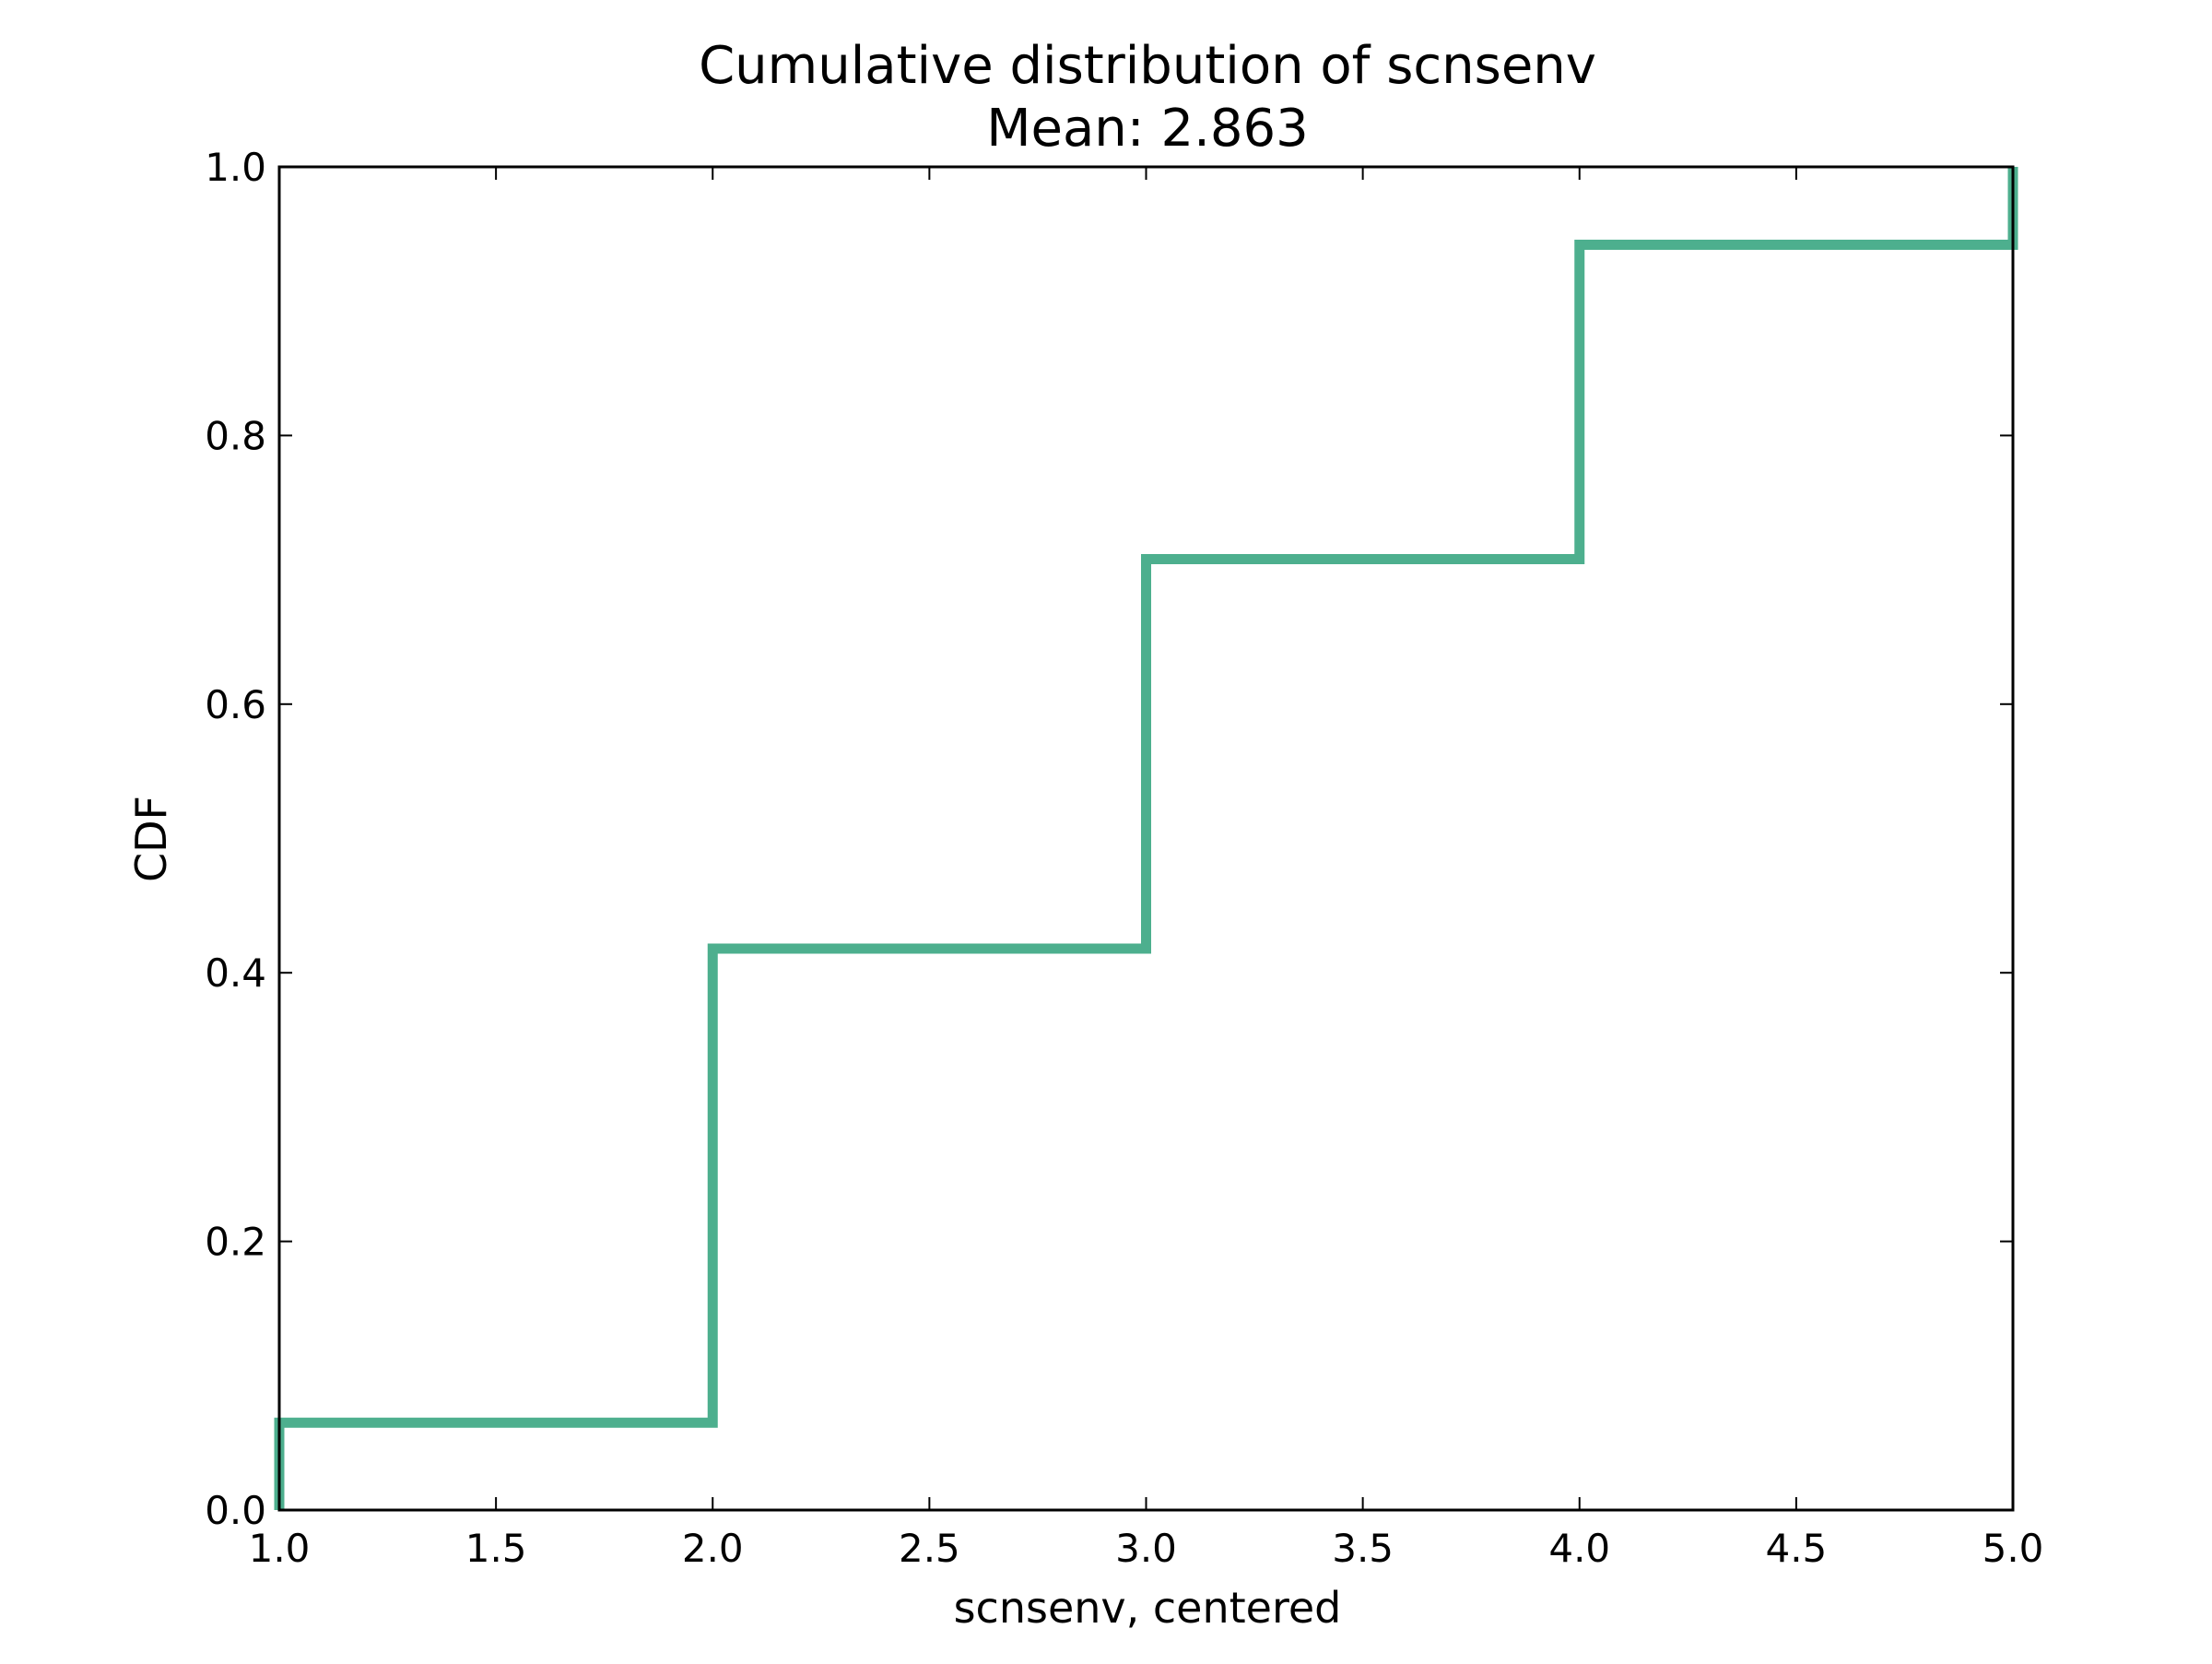 The width and height of the screenshot is (2212, 1664). What do you see at coordinates (235, 973) in the screenshot?
I see `y-tick-label: 0.4` at bounding box center [235, 973].